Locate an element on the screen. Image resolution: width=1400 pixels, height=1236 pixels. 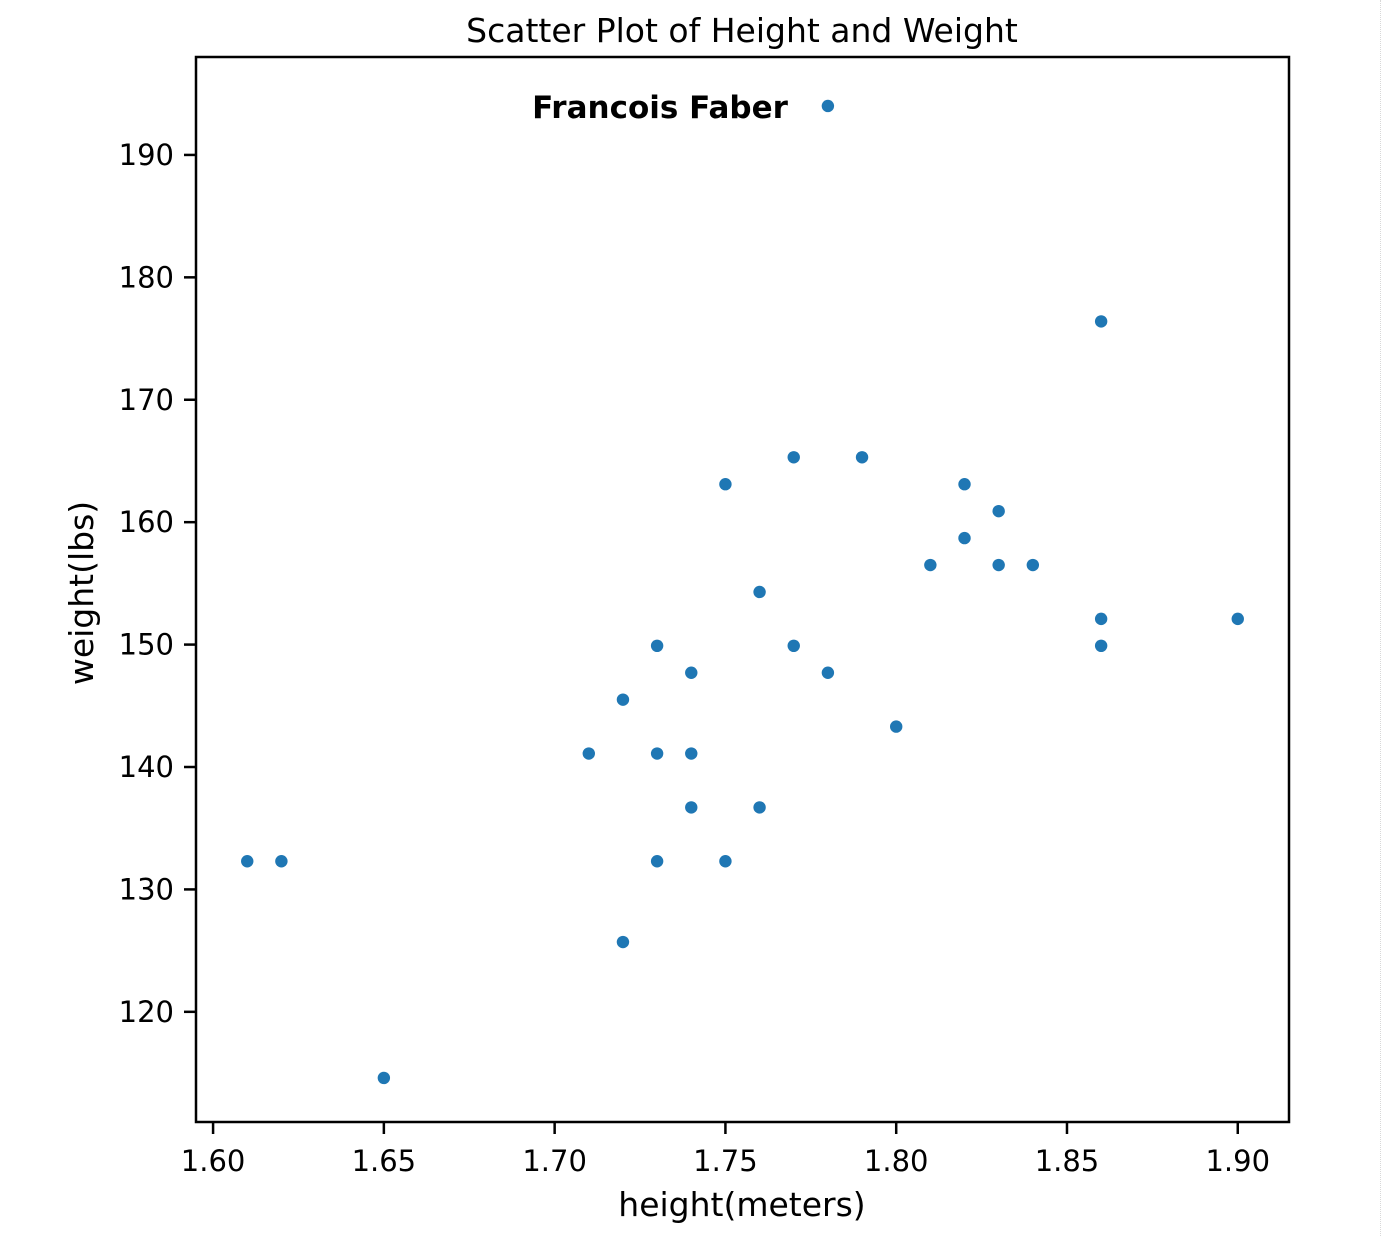
x-tick-label: 1.60 is located at coordinates (213, 1161).